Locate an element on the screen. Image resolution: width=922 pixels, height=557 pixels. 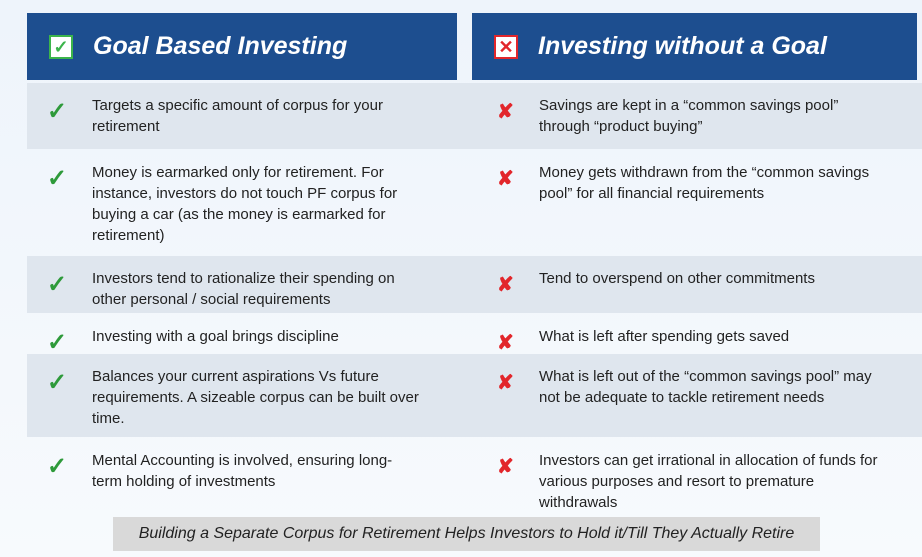
left-cell: Investing with a goal brings discipline is located at coordinates (215, 336).